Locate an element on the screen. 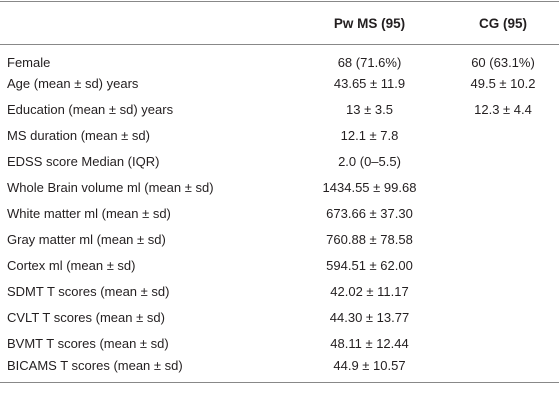  table-row: Female 68 (71.6%) 60 (63.1%) is located at coordinates (279, 58).